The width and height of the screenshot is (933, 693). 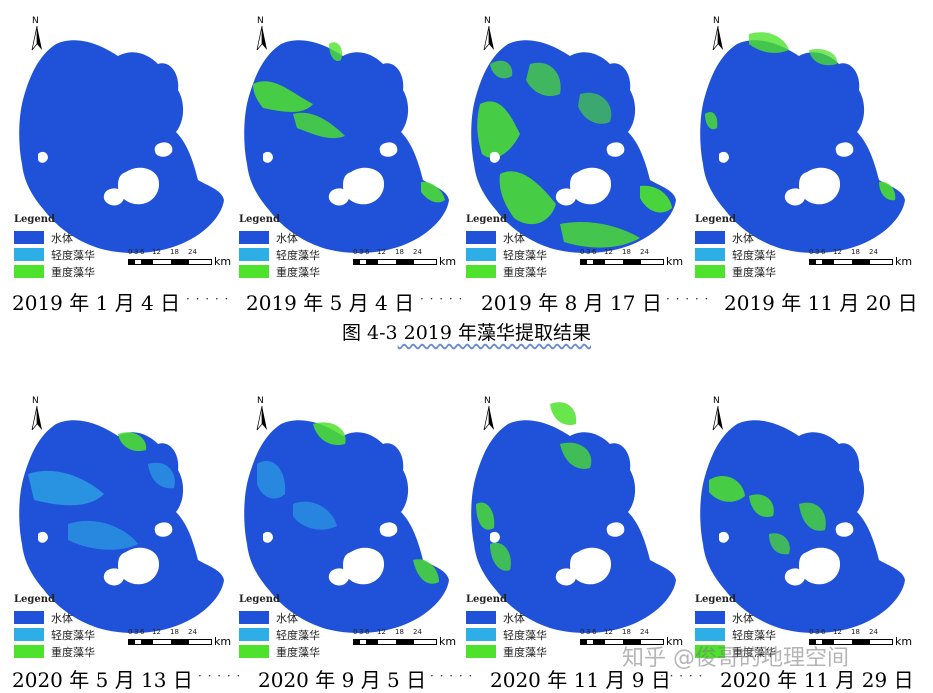 I want to click on lake-map, so click(x=346, y=146).